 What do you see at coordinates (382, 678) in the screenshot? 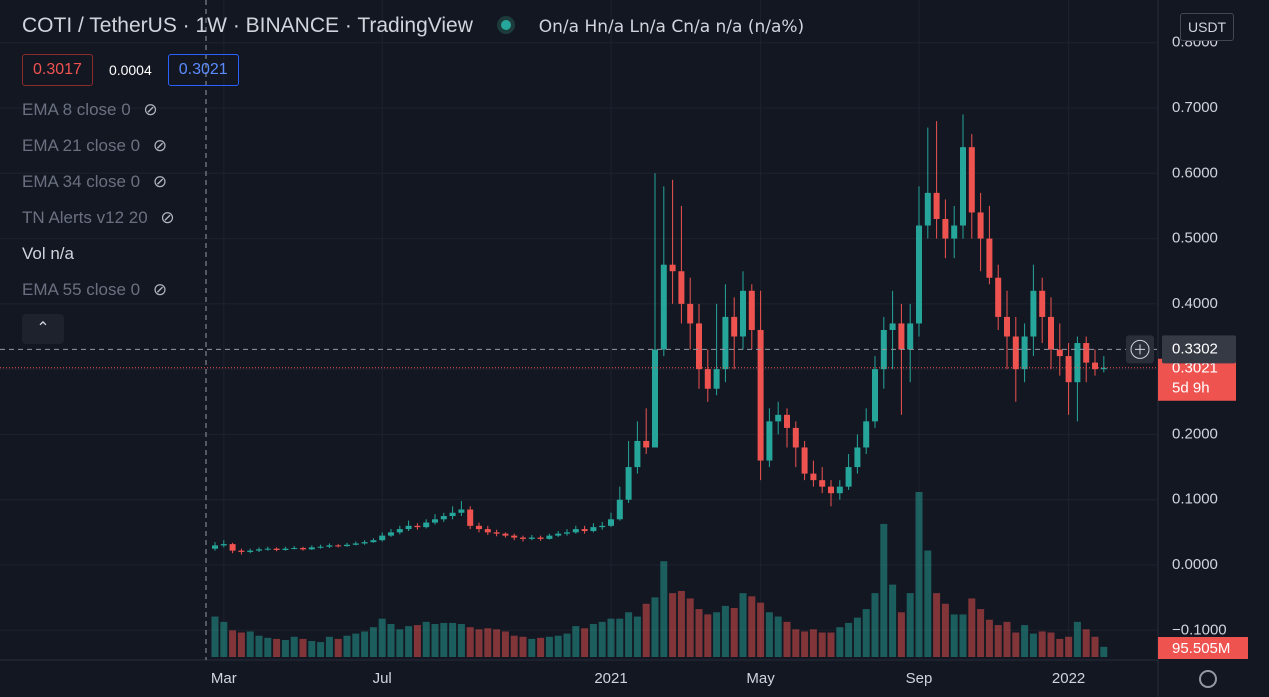
I see `x-tick-label: Jul` at bounding box center [382, 678].